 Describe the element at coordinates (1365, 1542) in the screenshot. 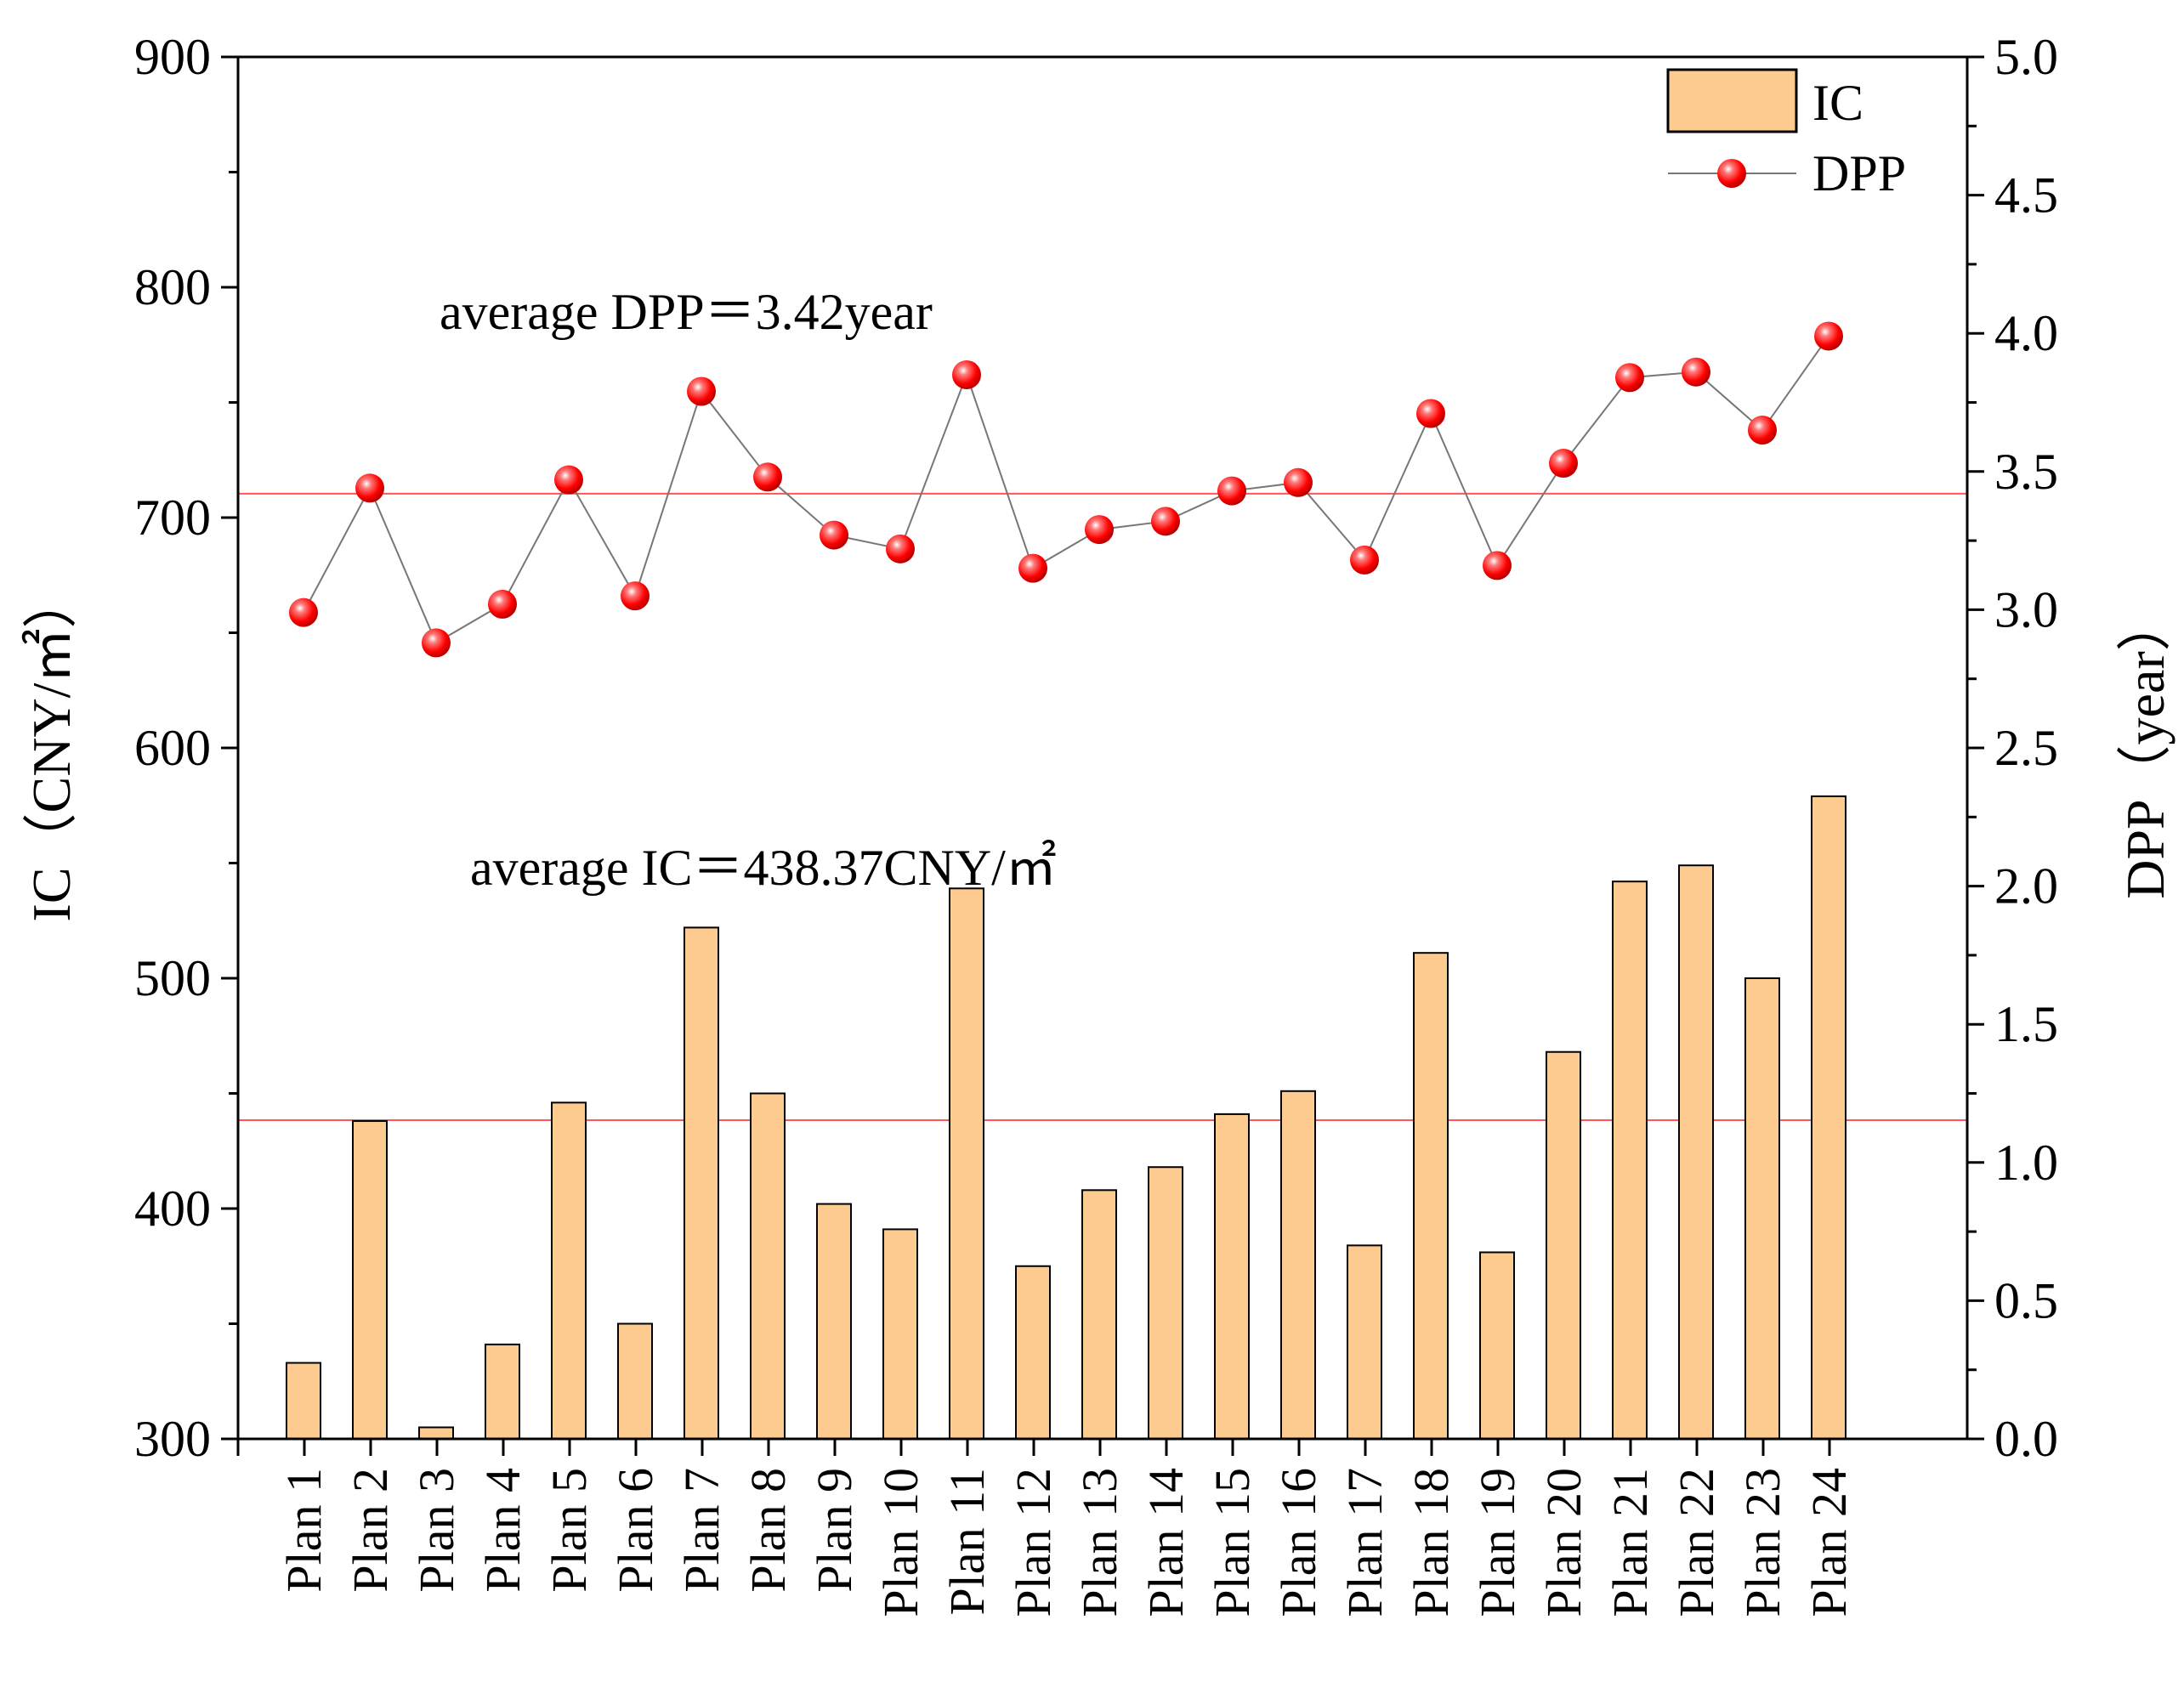

I see `x-category-label: Plan 17` at that location.